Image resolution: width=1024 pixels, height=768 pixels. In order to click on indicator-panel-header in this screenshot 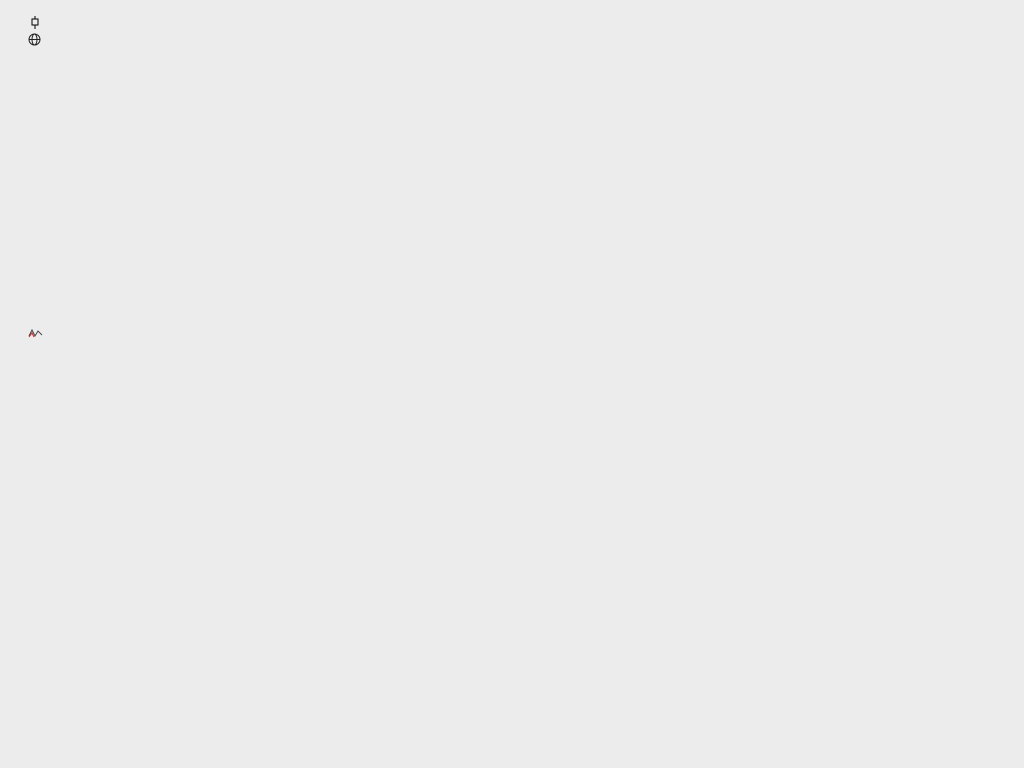, I will do `click(28, 334)`.